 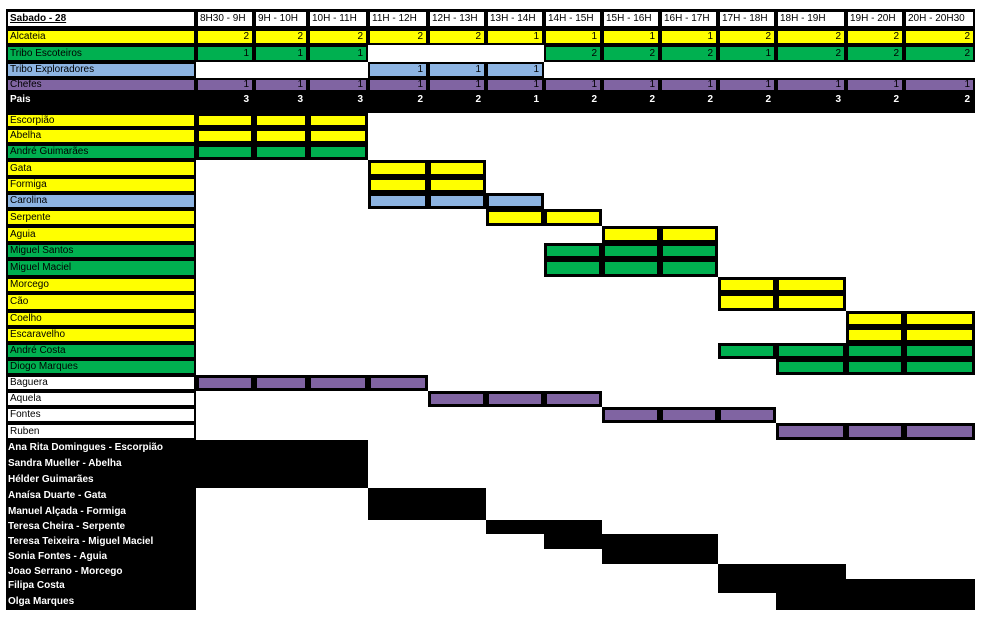 I want to click on parent-label: Teresa Cheira - Serpente, so click(x=101, y=527).